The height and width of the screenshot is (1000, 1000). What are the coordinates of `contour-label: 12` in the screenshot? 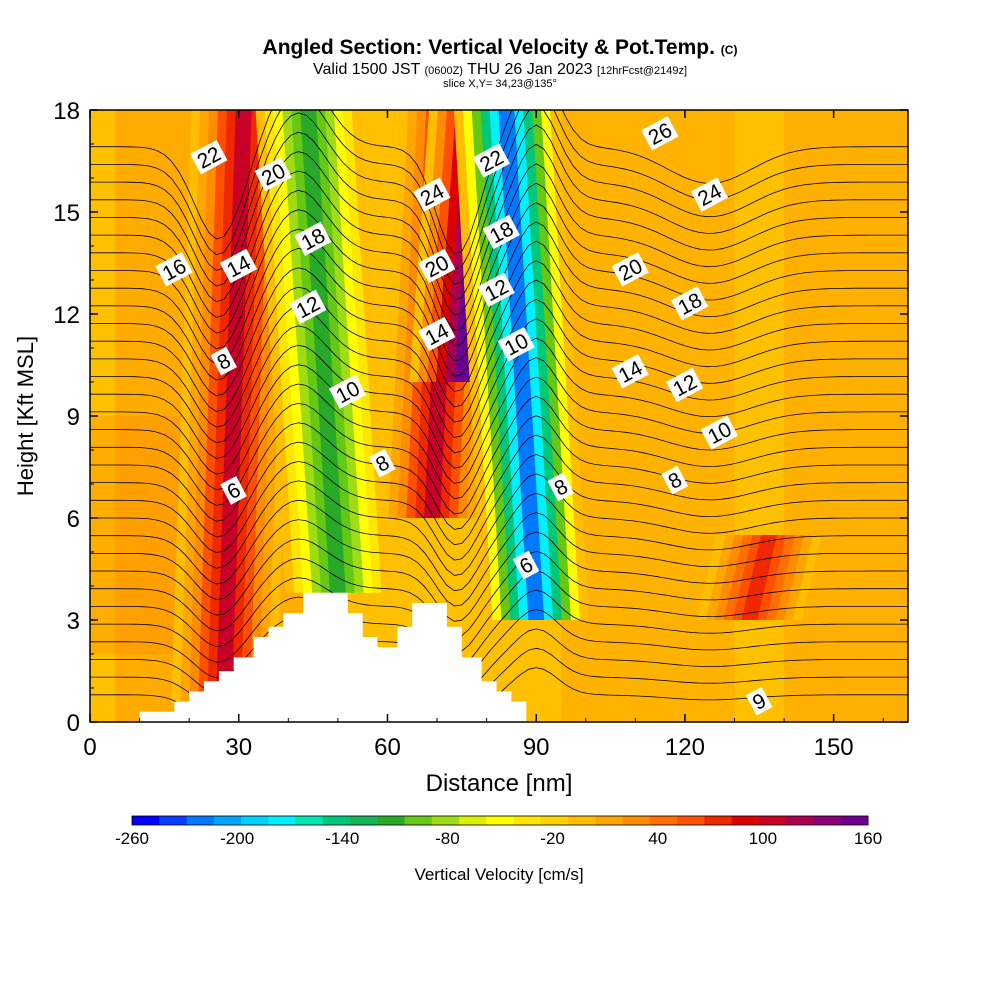 It's located at (685, 385).